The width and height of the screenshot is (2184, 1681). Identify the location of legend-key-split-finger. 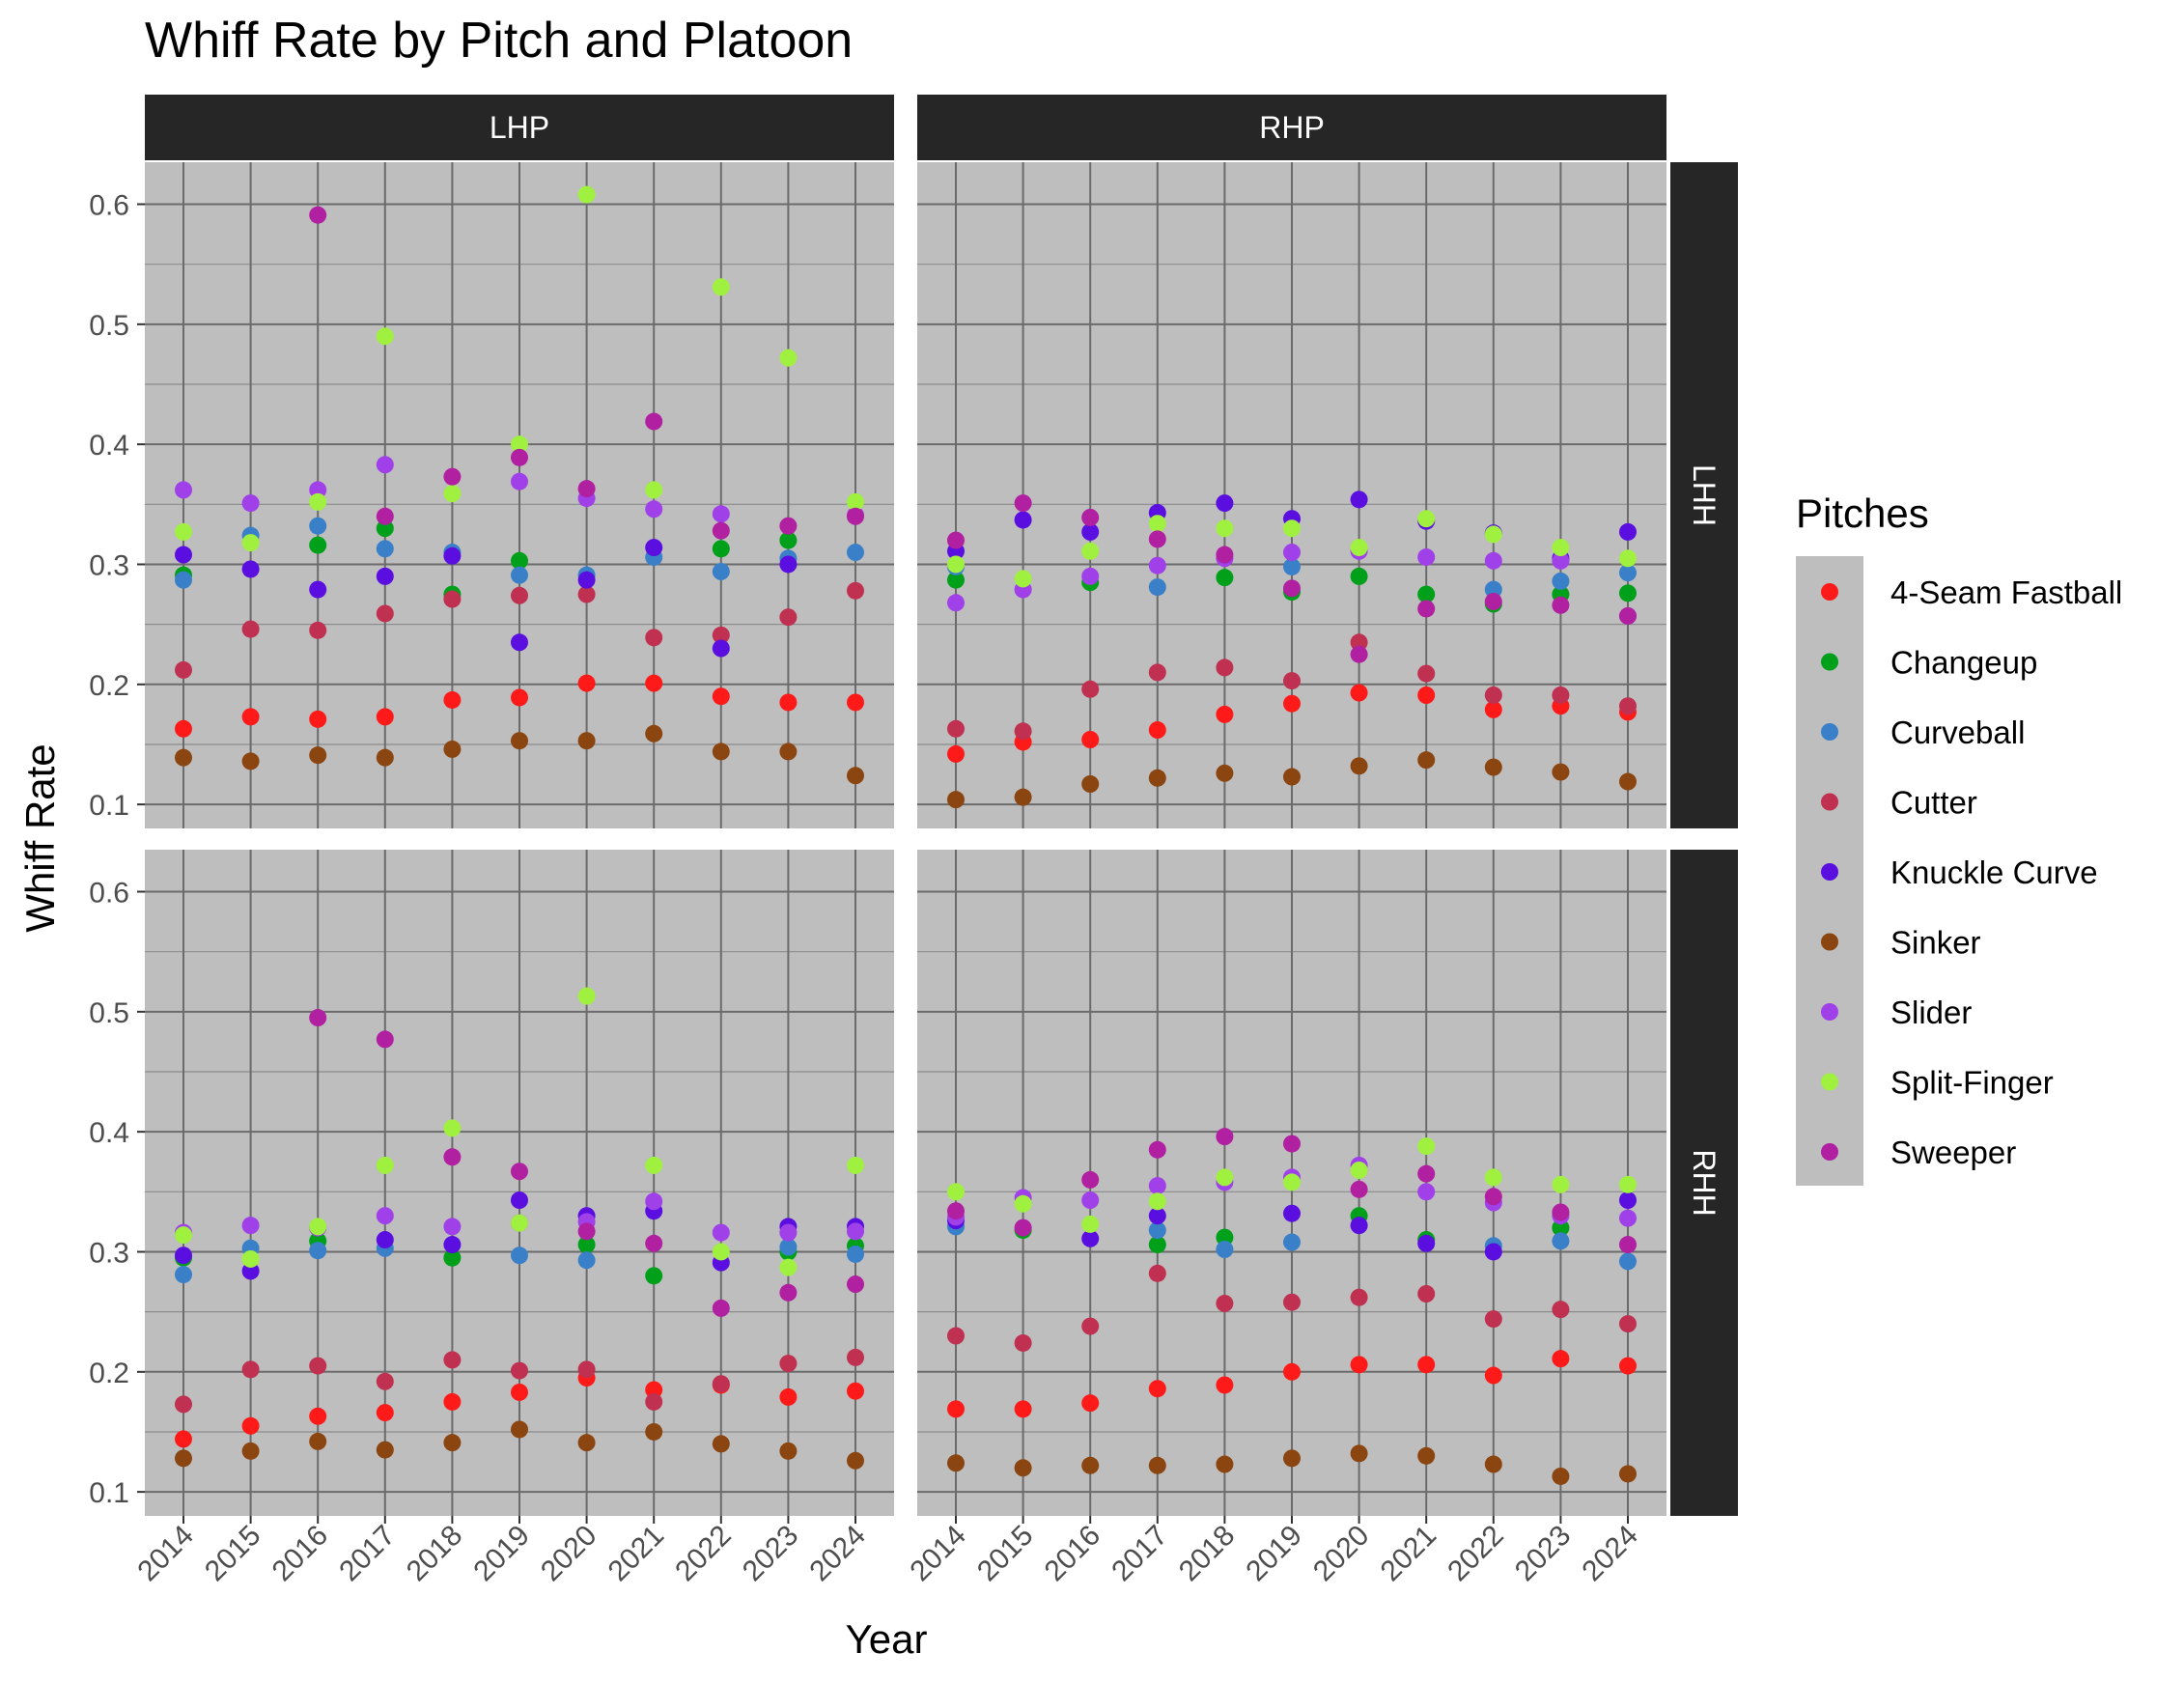
(1830, 1082).